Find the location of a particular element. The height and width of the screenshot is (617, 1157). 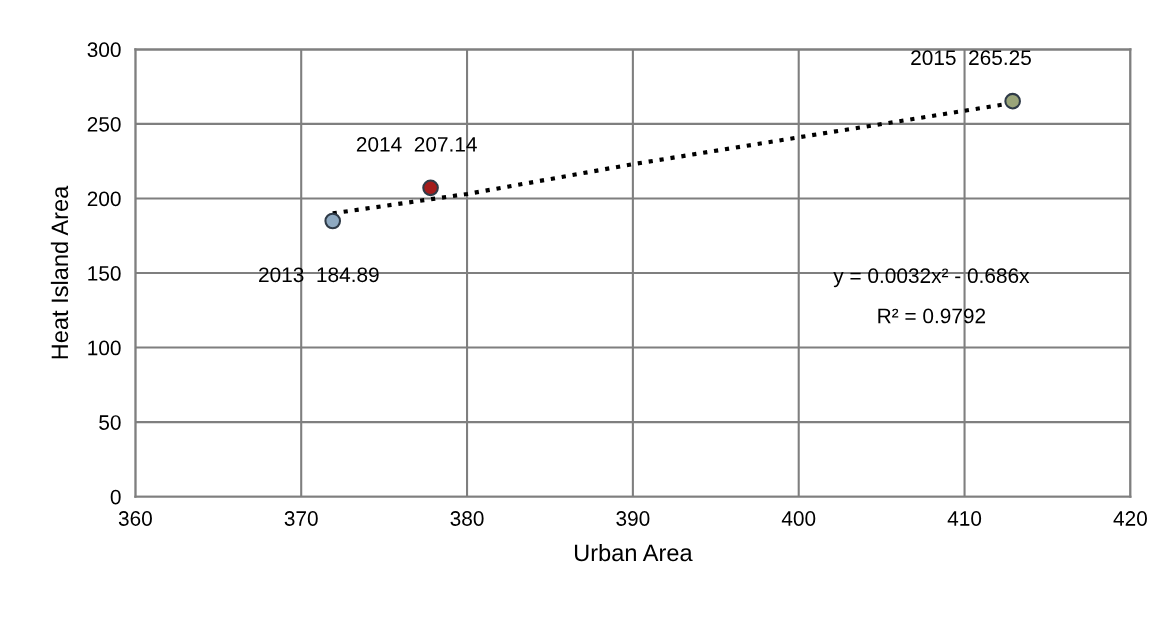

y-tick-label: 150 is located at coordinates (104, 273).